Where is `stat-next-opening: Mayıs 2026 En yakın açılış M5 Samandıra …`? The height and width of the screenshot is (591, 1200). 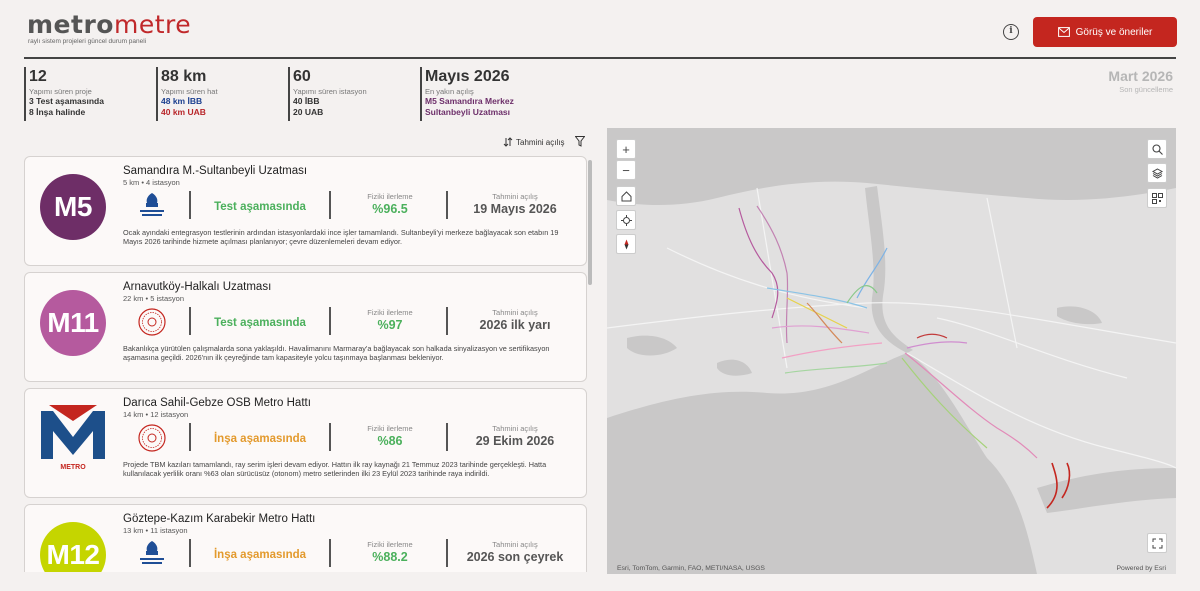
stat-next-opening: Mayıs 2026 En yakın açılış M5 Samandıra … is located at coordinates (500, 94).